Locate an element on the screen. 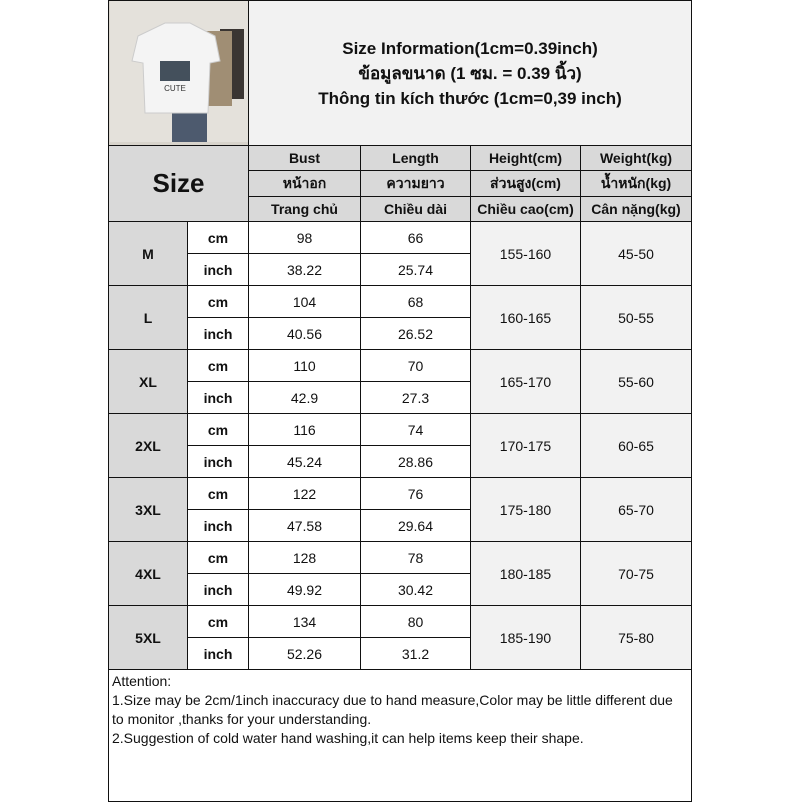 Image resolution: width=800 pixels, height=802 pixels. size-row-inch: inch 49.92 30.42 is located at coordinates (400, 589).